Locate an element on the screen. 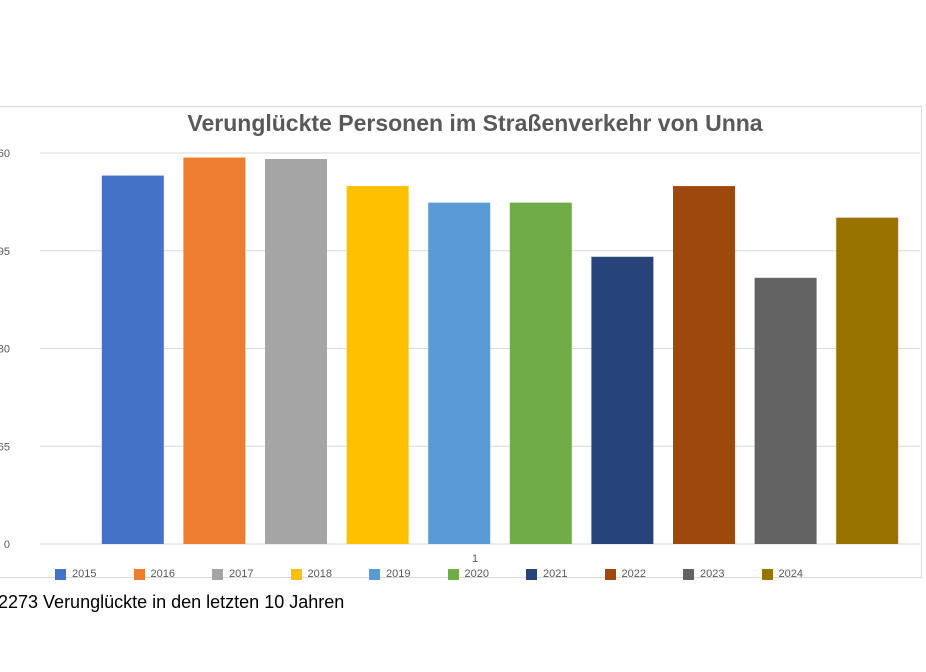 This screenshot has height=672, width=926. legend-item-2021: 2021 is located at coordinates (546, 574).